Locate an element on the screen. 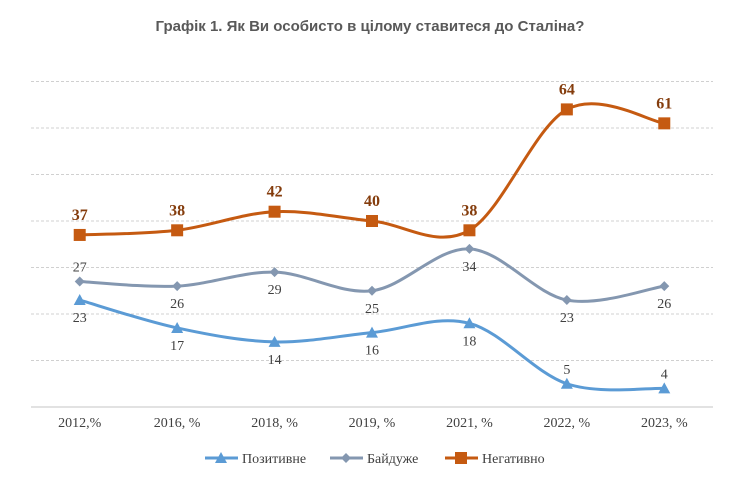 The height and width of the screenshot is (485, 740). data-label: 61 is located at coordinates (664, 103).